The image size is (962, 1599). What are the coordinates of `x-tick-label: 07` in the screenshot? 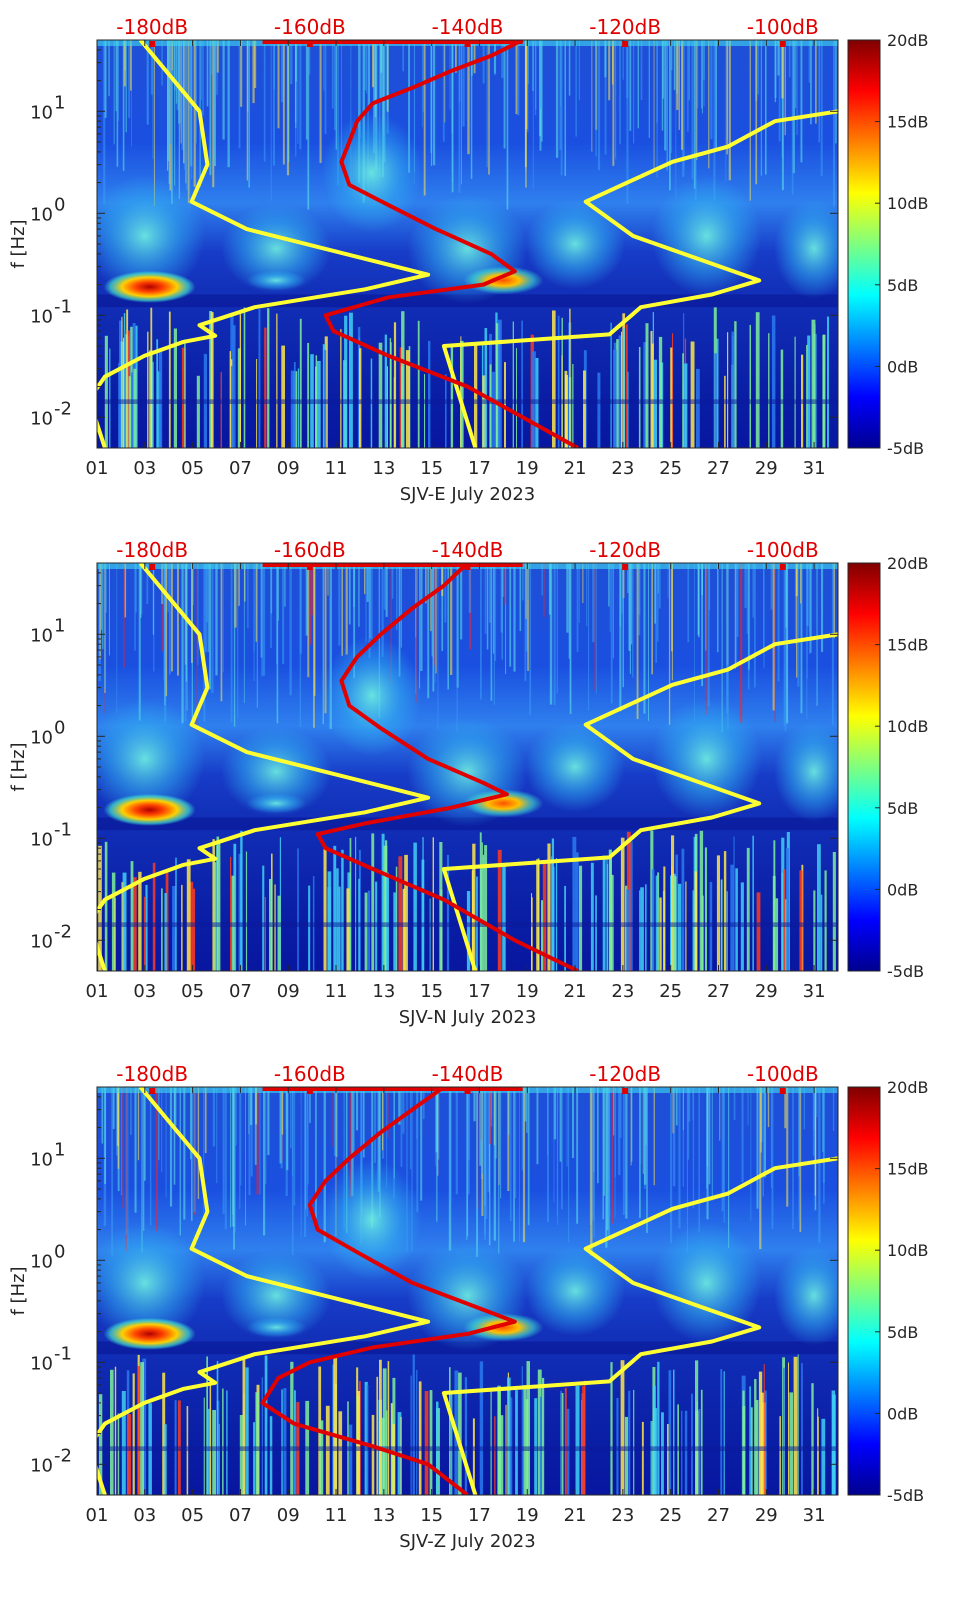 It's located at (240, 991).